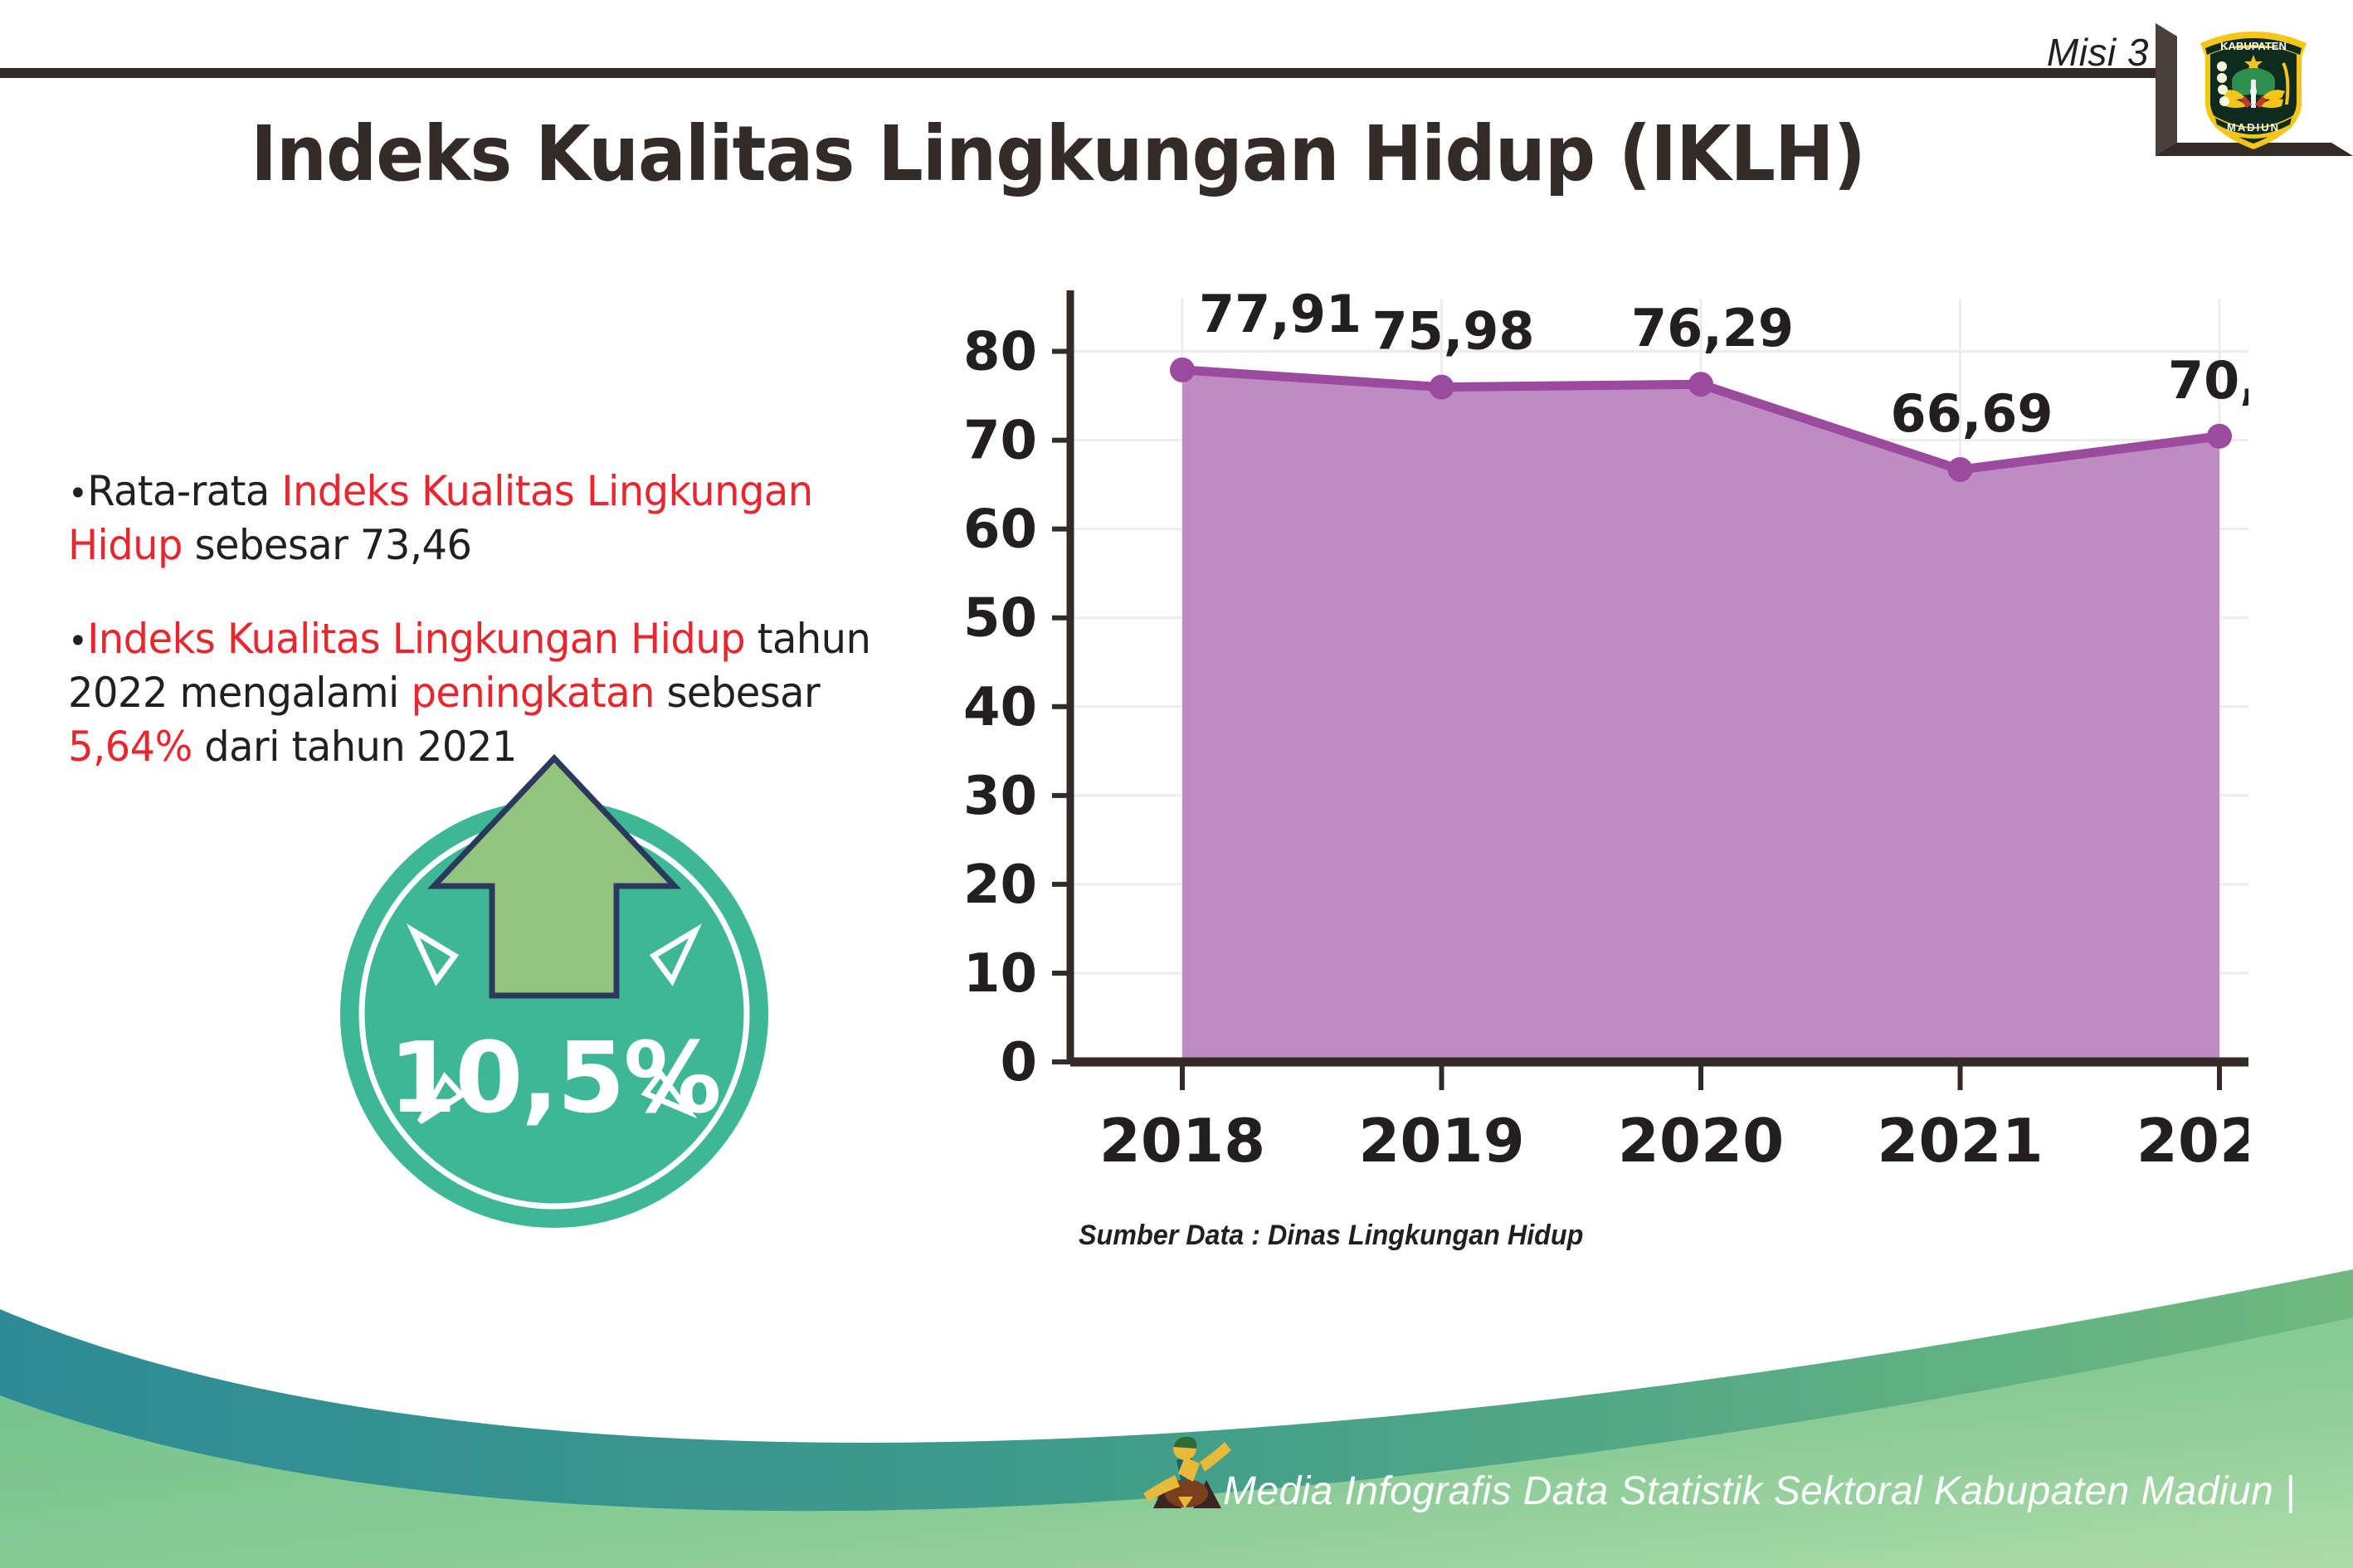 The image size is (2353, 1568). Describe the element at coordinates (130, 747) in the screenshot. I see `insight-2-highlight-c: 5,64%` at that location.